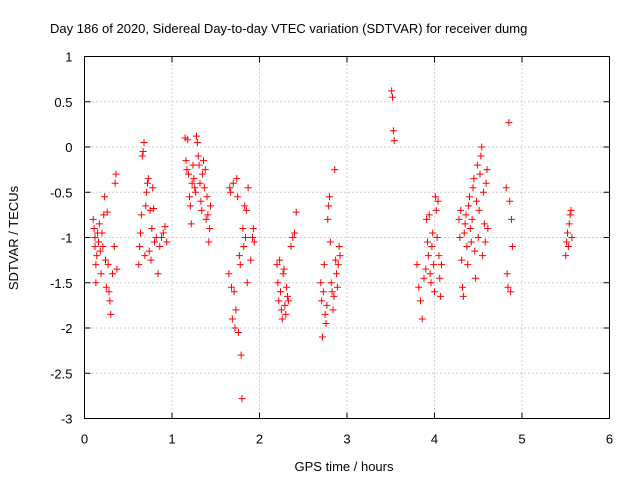  Describe the element at coordinates (434, 439) in the screenshot. I see `x-tick-label: 4` at that location.